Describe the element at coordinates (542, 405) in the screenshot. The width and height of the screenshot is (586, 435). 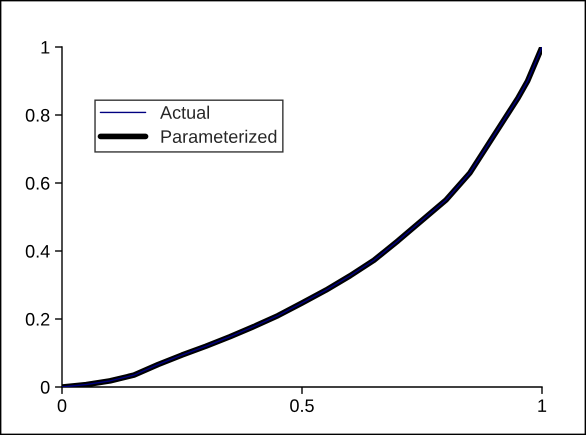
I see `x-tick-label: 1` at that location.